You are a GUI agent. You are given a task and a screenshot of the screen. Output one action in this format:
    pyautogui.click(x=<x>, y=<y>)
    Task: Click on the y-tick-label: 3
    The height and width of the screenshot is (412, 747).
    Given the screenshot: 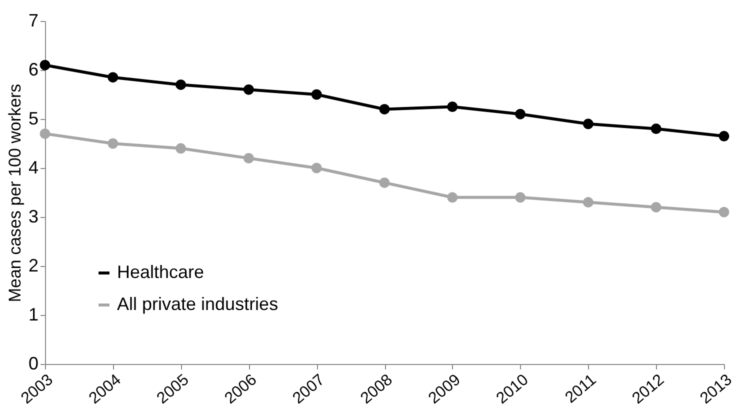 What is the action you would take?
    pyautogui.click(x=33, y=216)
    